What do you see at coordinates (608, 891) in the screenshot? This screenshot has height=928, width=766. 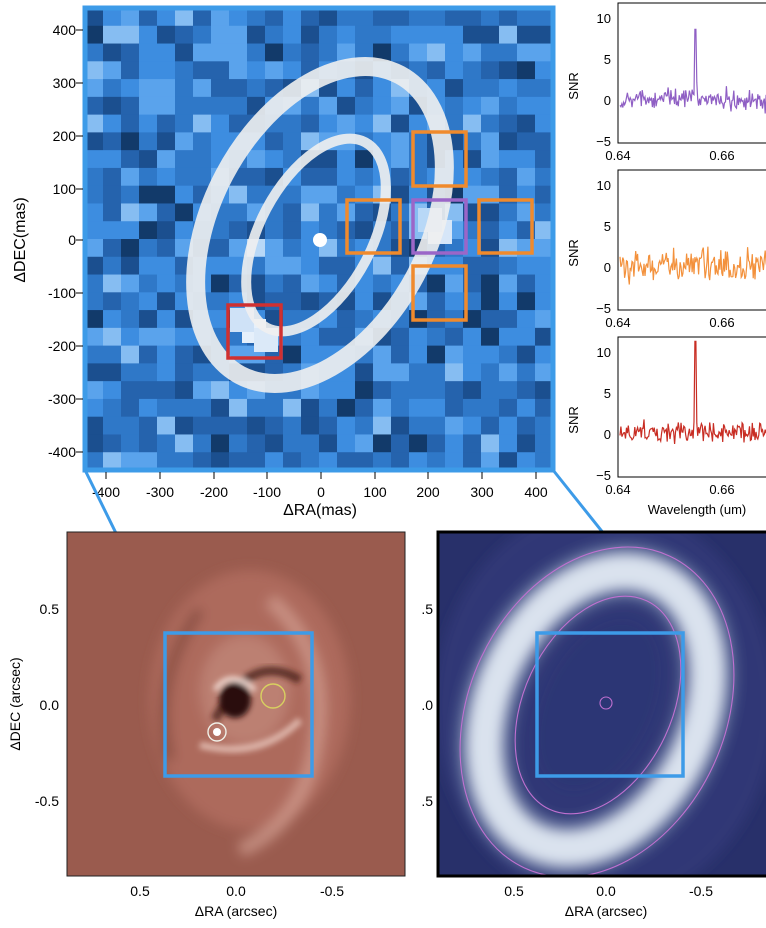 I see `right-x-tick-labels: 0.5 0.0 -0.5` at bounding box center [608, 891].